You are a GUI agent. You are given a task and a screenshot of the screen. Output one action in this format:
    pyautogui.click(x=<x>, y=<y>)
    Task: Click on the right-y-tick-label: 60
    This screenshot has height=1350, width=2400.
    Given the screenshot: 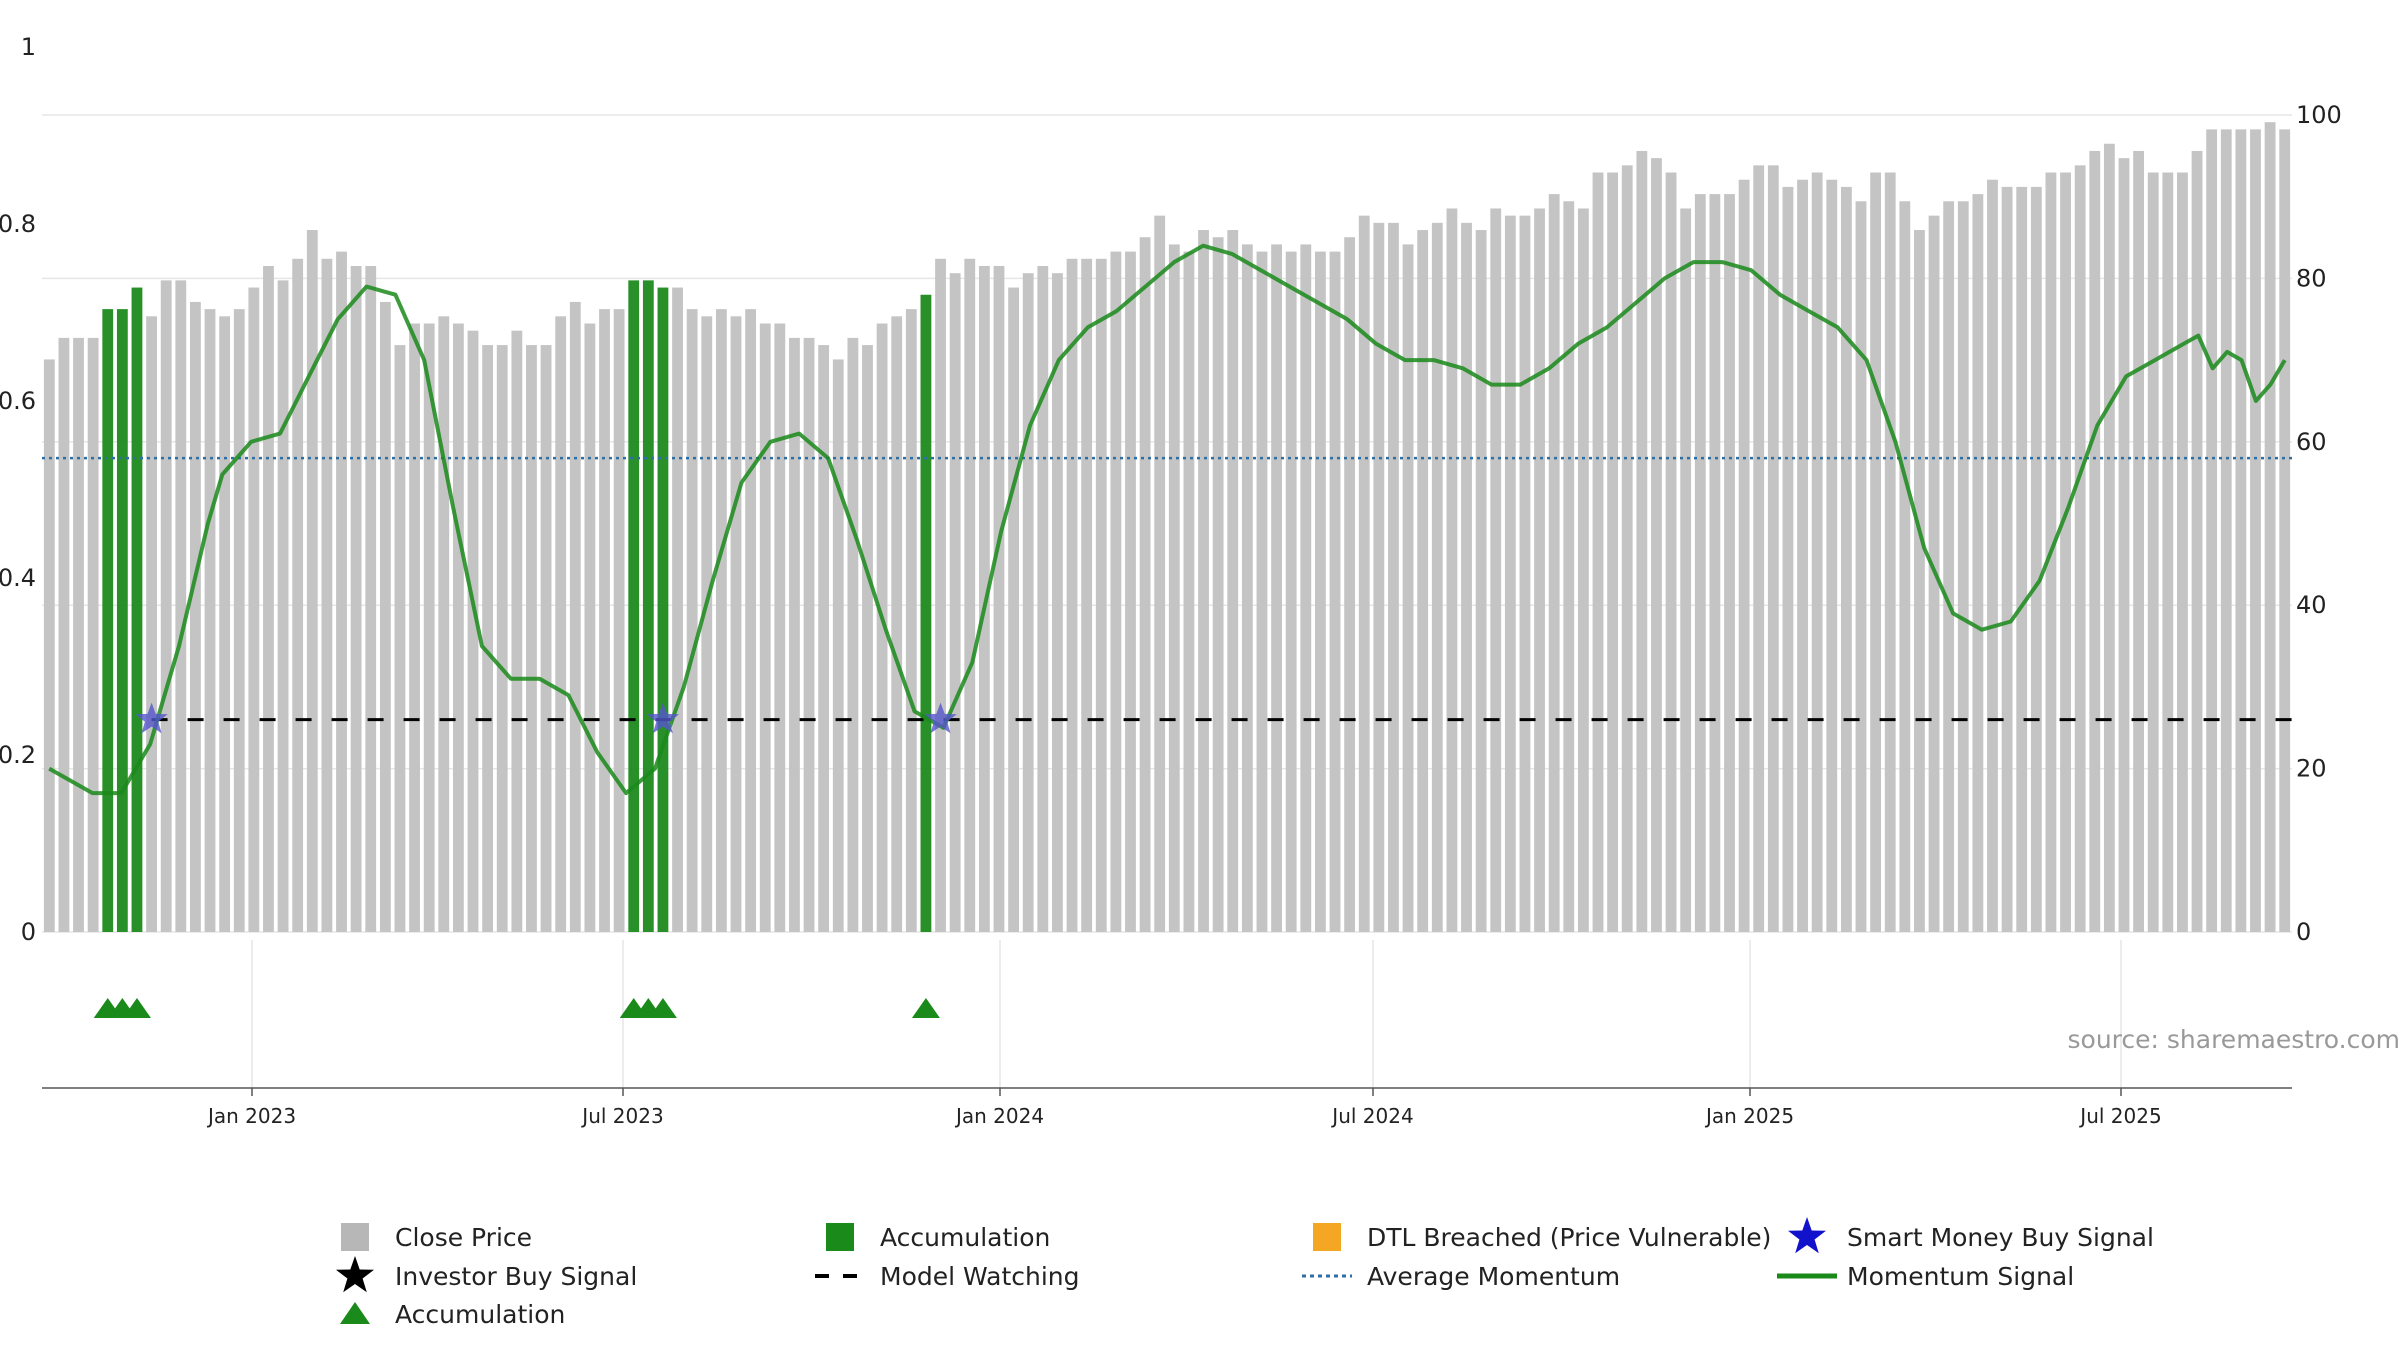 What is the action you would take?
    pyautogui.click(x=2311, y=442)
    